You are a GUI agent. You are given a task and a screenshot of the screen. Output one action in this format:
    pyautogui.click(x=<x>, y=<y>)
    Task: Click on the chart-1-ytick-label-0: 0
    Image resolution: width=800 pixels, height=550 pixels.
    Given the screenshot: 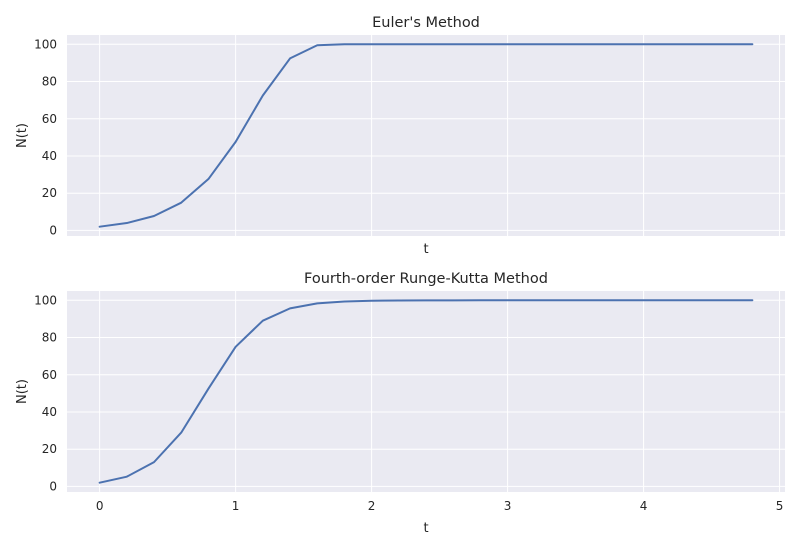 What is the action you would take?
    pyautogui.click(x=53, y=486)
    